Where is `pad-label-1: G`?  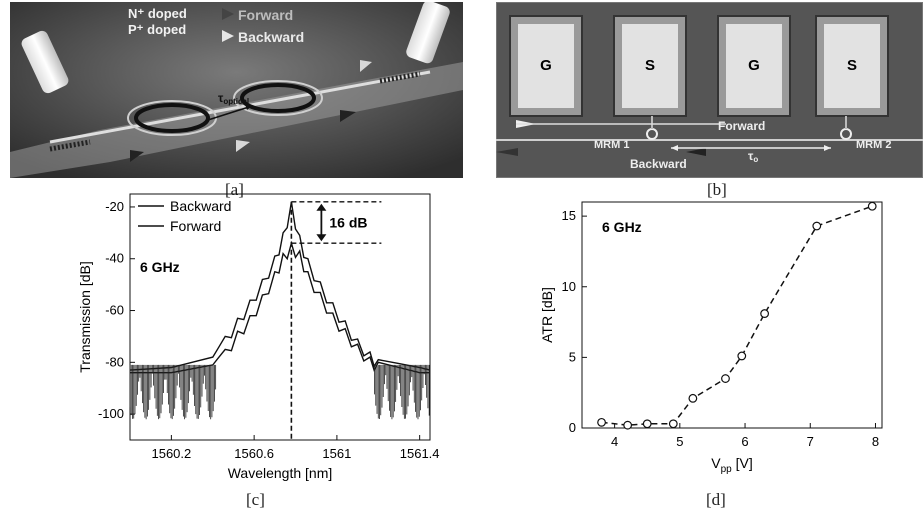
pad-label-1: G is located at coordinates (546, 65).